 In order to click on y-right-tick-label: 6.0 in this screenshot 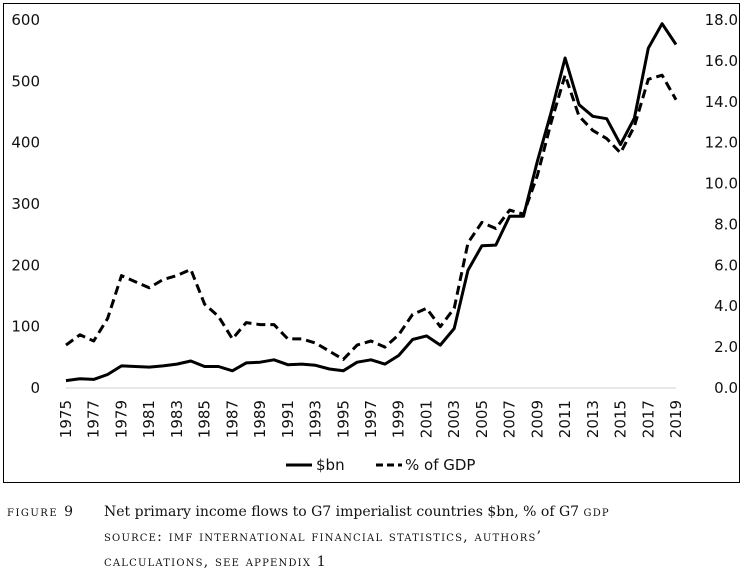, I will do `click(726, 265)`.